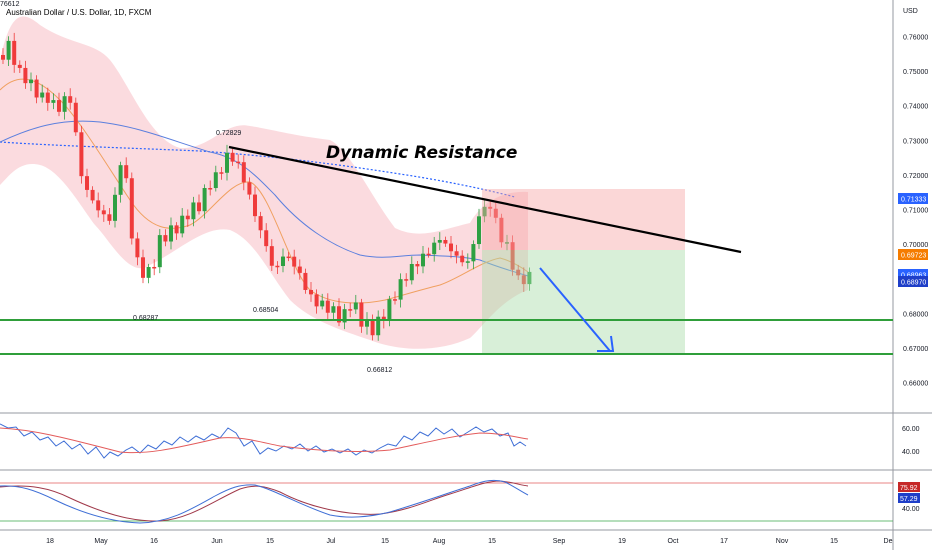 The image size is (932, 550). I want to click on price-tick-label: 0.70000, so click(915, 245).